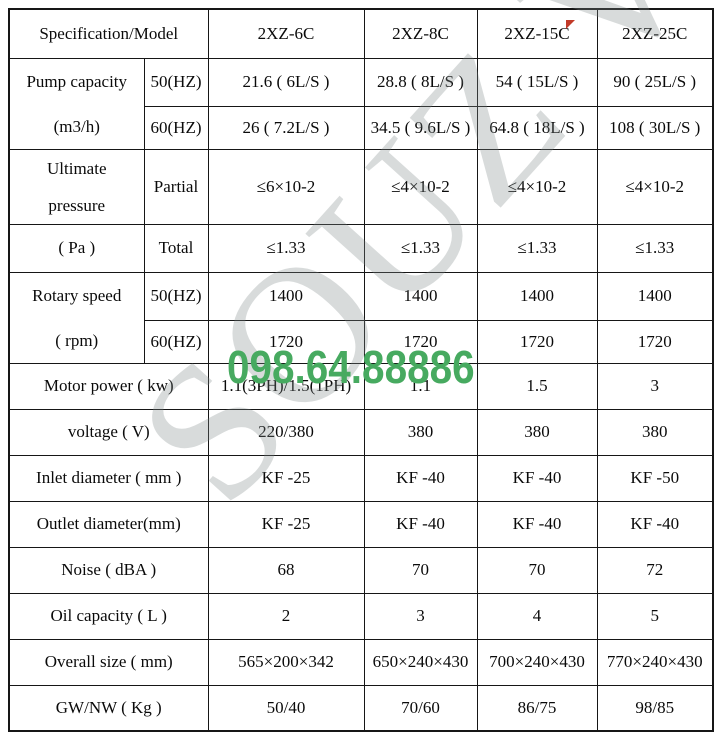 Image resolution: width=720 pixels, height=736 pixels. What do you see at coordinates (286, 127) in the screenshot?
I see `value-cell: 26 ( 7.2L/S )` at bounding box center [286, 127].